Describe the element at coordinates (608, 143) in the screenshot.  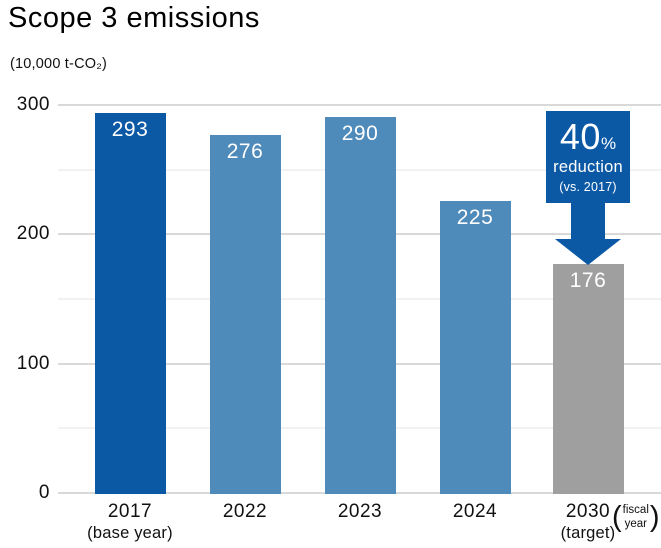
I see `percent-sign: %` at that location.